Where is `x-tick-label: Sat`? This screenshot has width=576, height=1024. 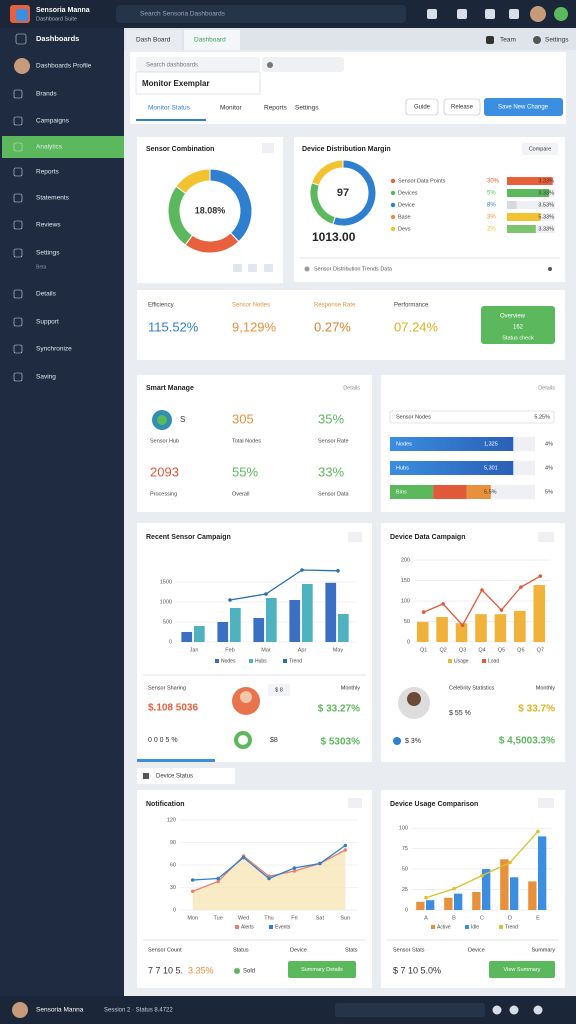
x-tick-label: Sat is located at coordinates (320, 918).